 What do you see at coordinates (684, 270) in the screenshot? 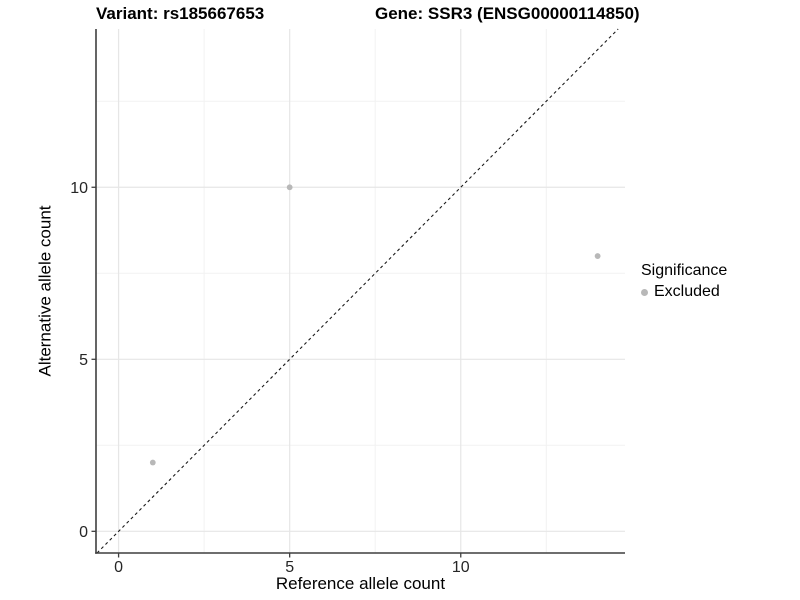
I see `legend-title: Significance` at bounding box center [684, 270].